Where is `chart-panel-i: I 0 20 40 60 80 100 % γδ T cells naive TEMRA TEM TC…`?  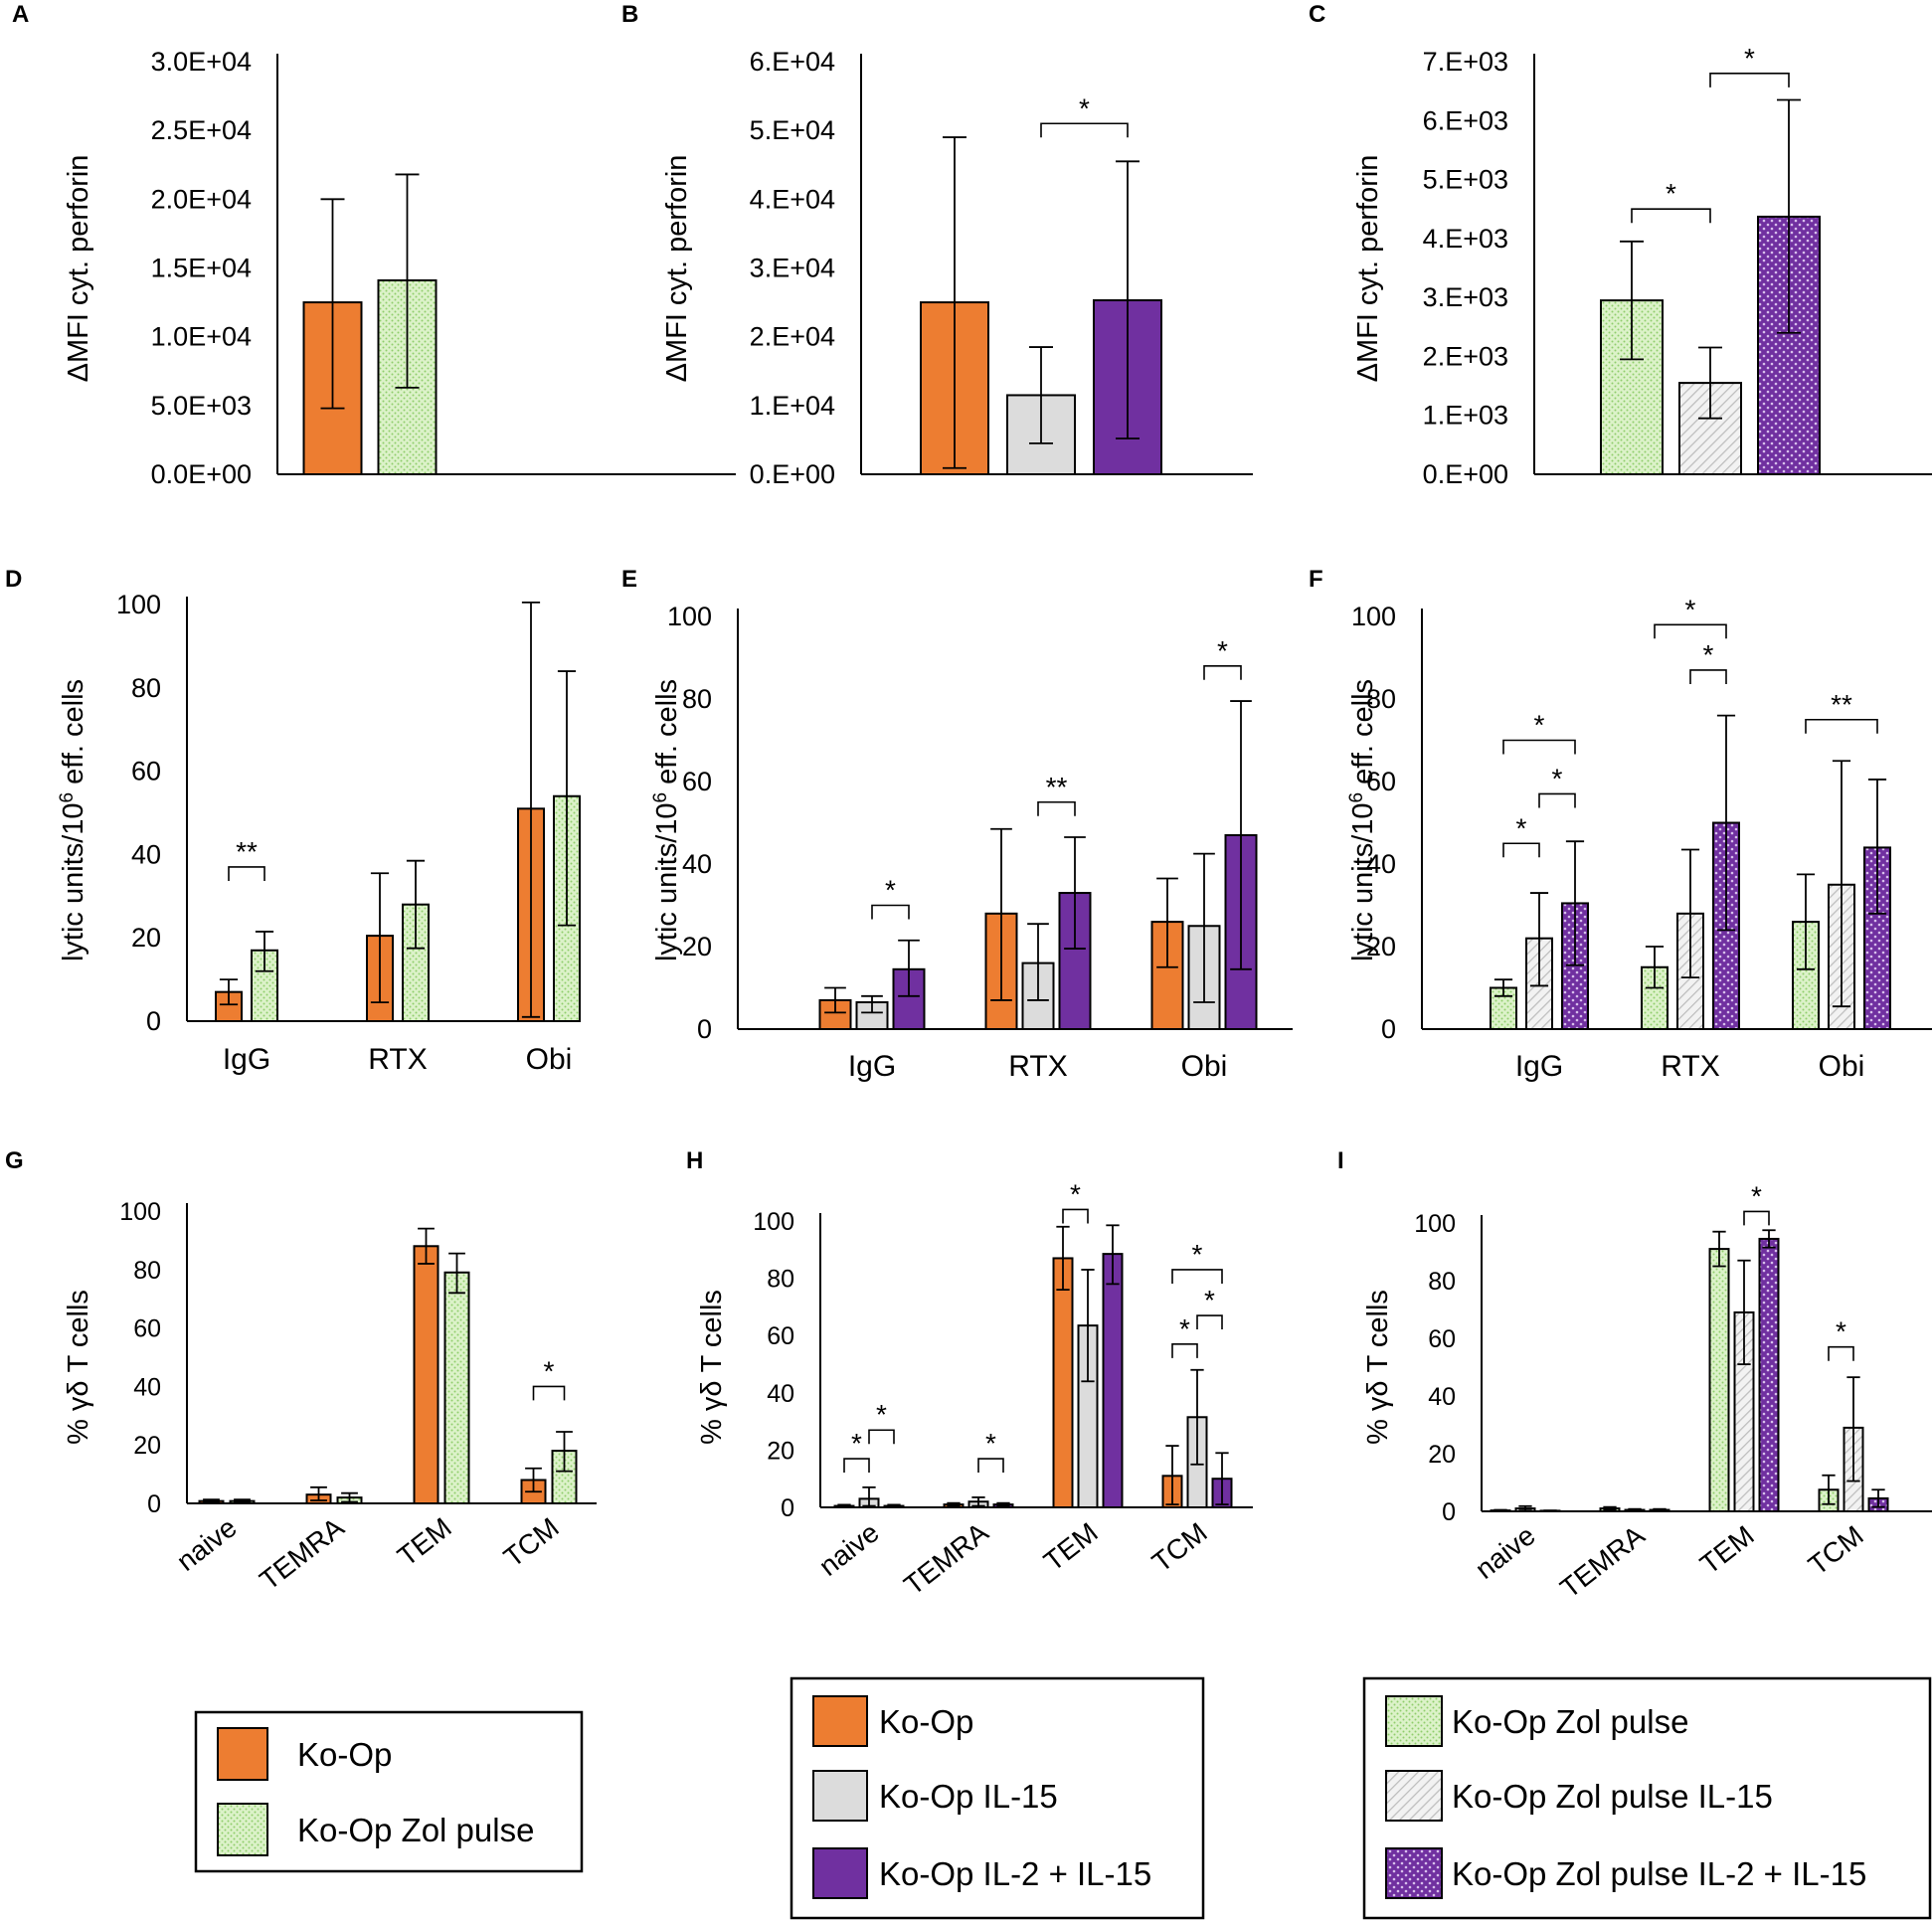
chart-panel-i: I 0 20 40 60 80 100 % γδ T cells naive TEMRA TEM TC… is located at coordinates (1635, 1375).